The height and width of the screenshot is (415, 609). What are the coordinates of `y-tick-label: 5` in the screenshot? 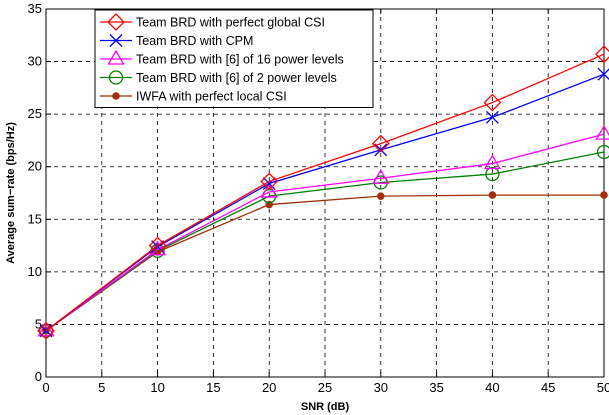 It's located at (38, 323).